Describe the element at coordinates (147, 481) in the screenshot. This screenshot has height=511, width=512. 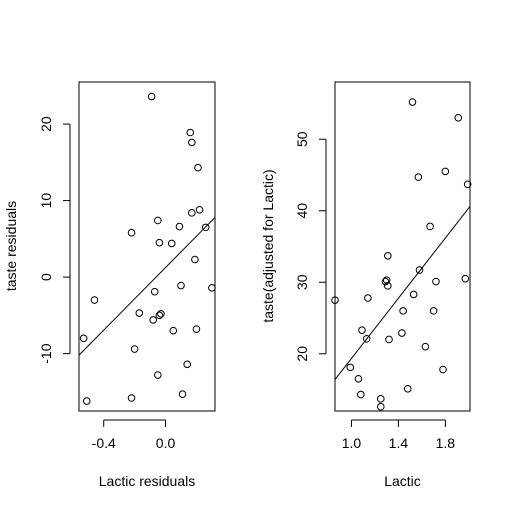
I see `x-axis-title: Lactic residuals` at that location.